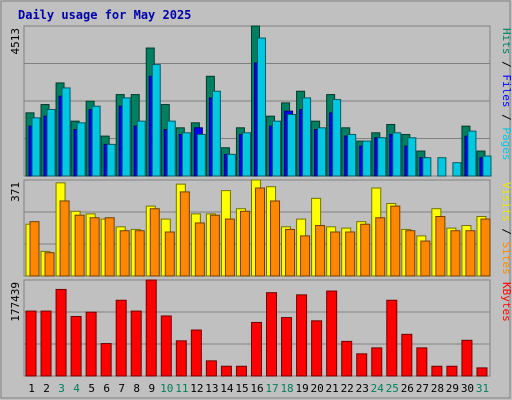  What do you see at coordinates (506, 258) in the screenshot?
I see `legend-entry: Sites` at bounding box center [506, 258].